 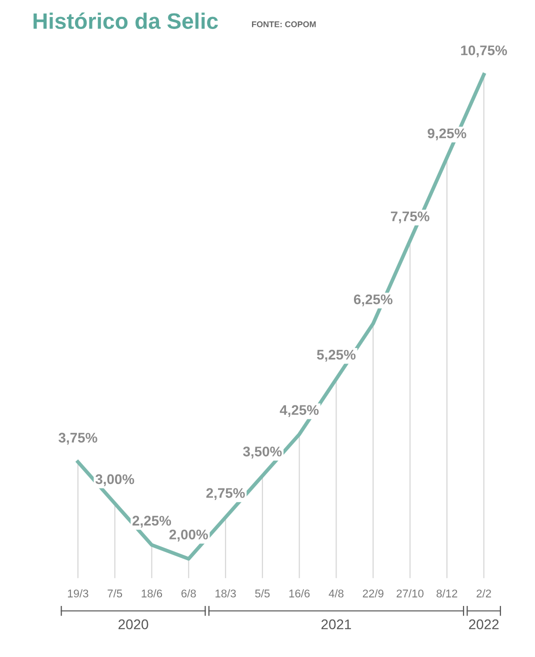 I want to click on x-tick-label: 18/3, so click(x=226, y=593).